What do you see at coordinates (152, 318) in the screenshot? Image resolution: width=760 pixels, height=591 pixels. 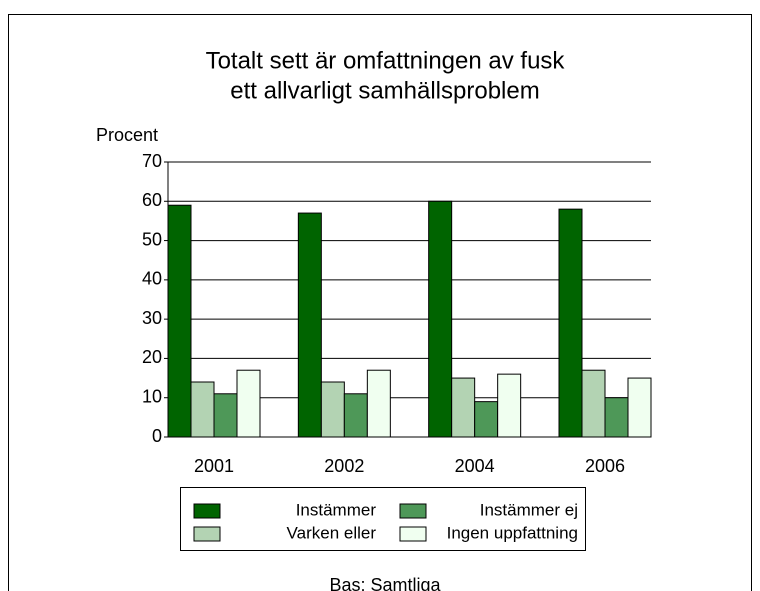 I see `y-tick-label: 30` at bounding box center [152, 318].